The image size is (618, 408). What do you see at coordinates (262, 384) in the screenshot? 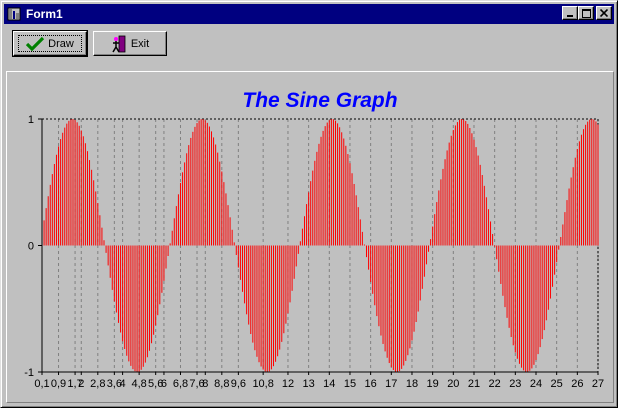
I see `x-tick-label: 10,8` at bounding box center [262, 384].